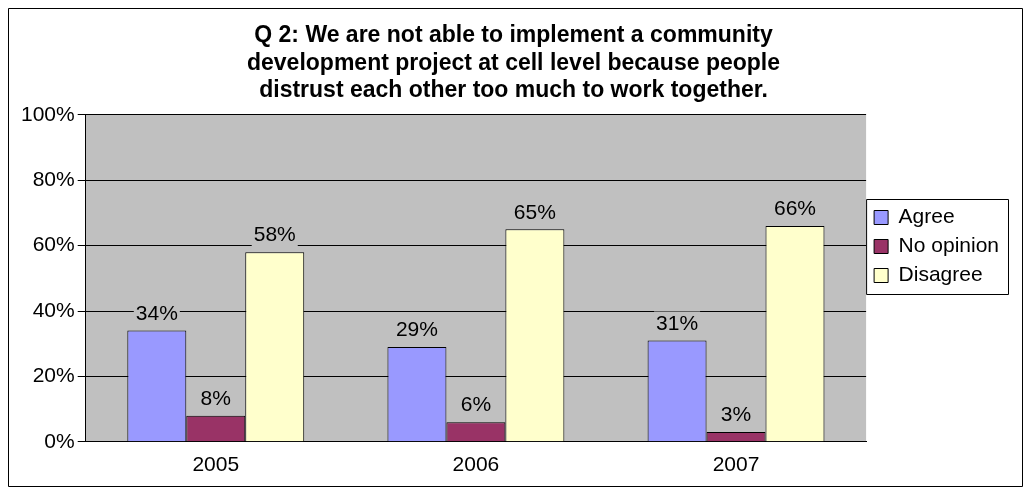  What do you see at coordinates (53, 244) in the screenshot?
I see `y-tick-label: 60%` at bounding box center [53, 244].